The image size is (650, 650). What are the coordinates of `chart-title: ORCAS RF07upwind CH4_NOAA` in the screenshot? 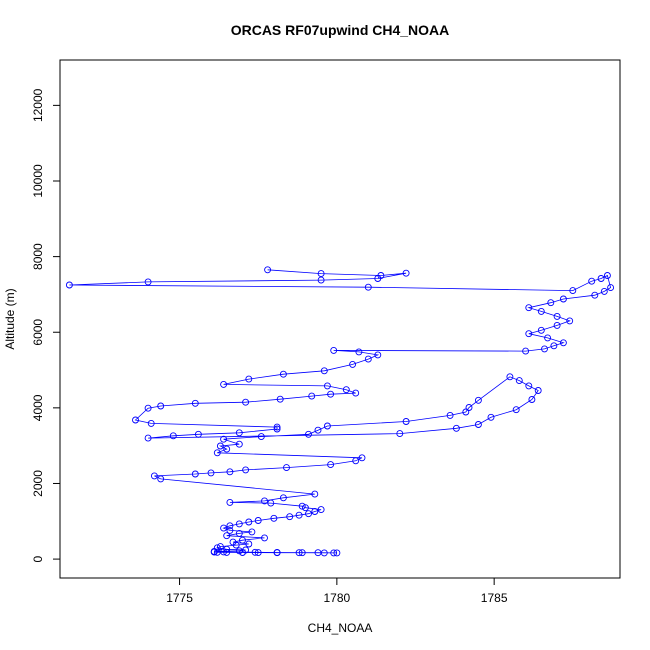 It's located at (340, 30).